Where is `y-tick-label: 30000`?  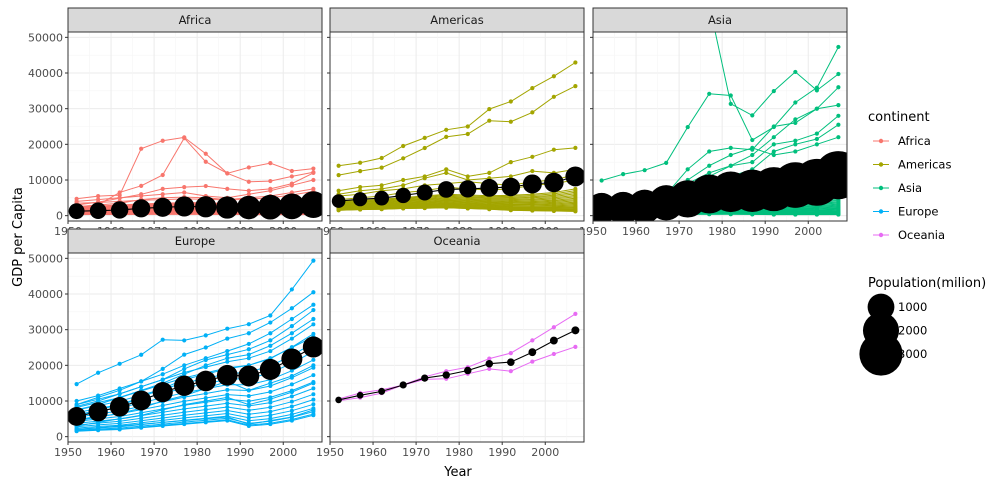
y-tick-label: 30000 is located at coordinates (45, 109).